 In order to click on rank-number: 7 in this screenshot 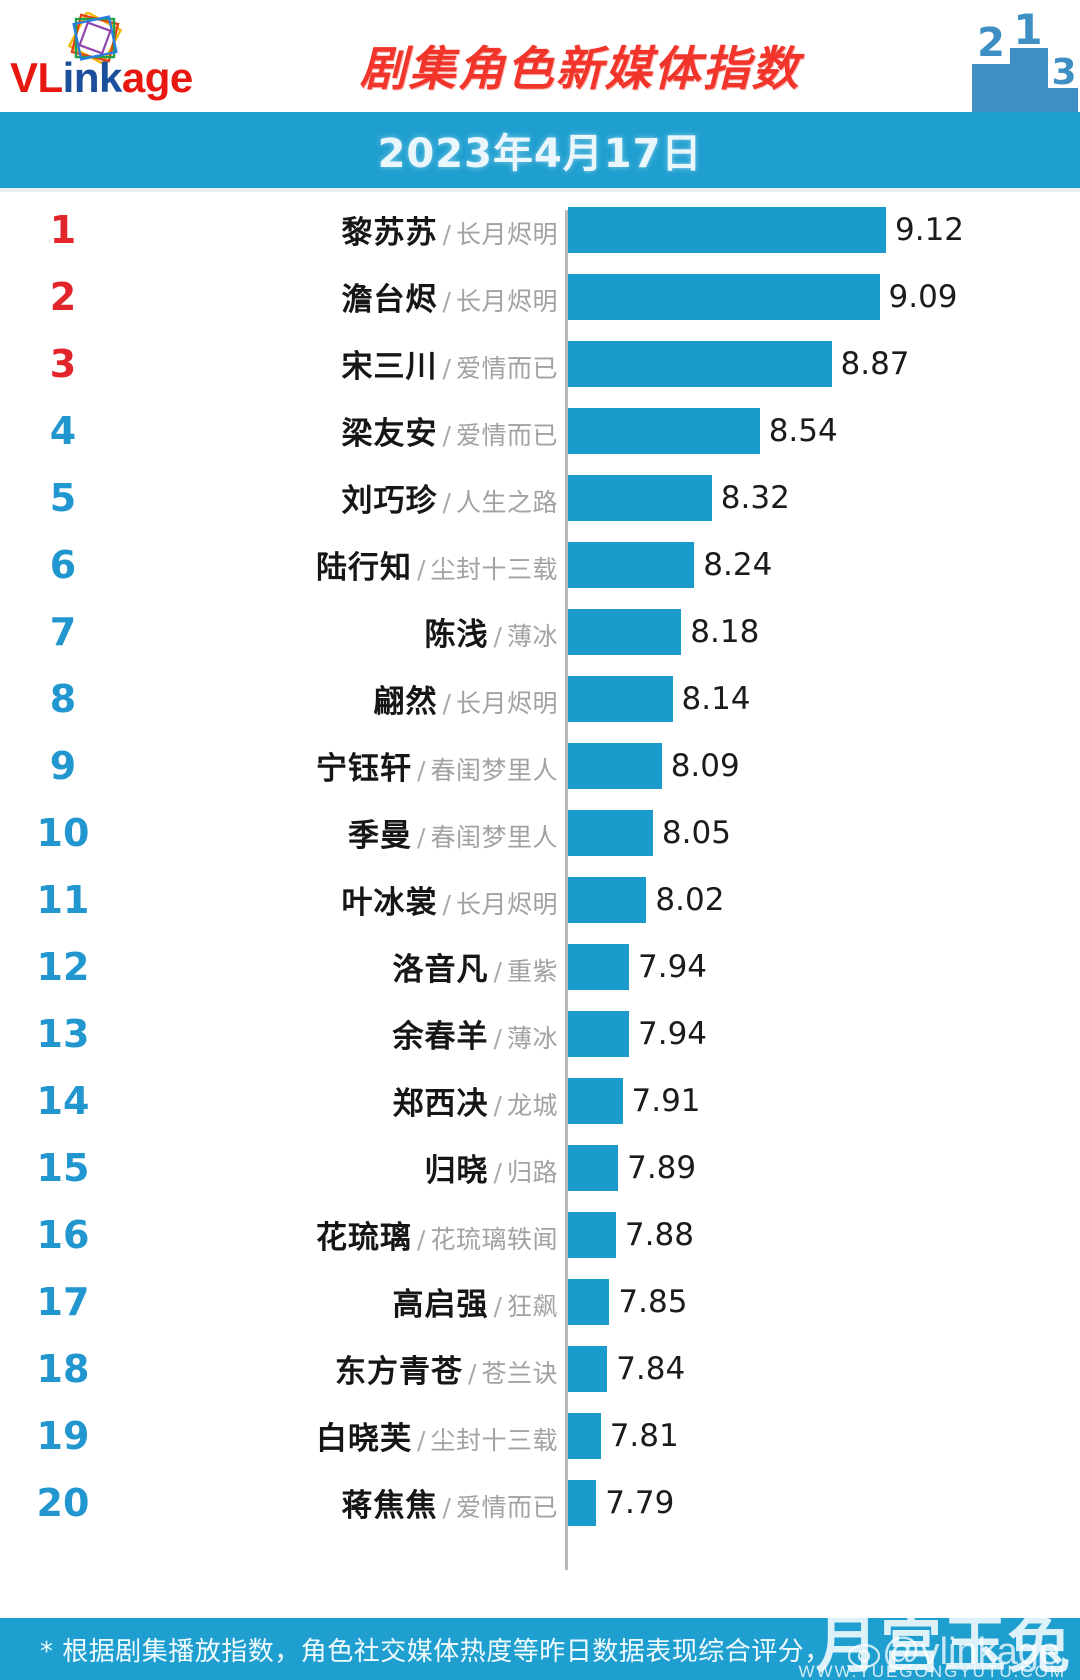, I will do `click(63, 631)`.